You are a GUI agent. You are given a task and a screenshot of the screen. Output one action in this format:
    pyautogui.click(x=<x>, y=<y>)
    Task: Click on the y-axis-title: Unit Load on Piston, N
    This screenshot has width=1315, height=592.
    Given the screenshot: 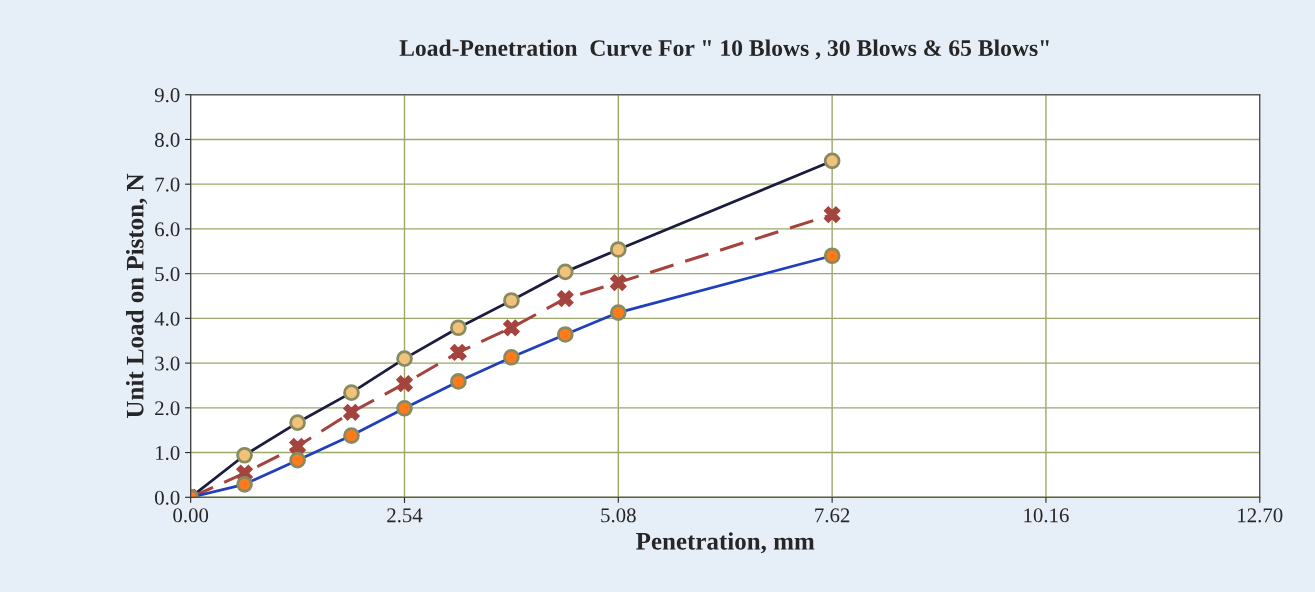 What is the action you would take?
    pyautogui.click(x=136, y=295)
    